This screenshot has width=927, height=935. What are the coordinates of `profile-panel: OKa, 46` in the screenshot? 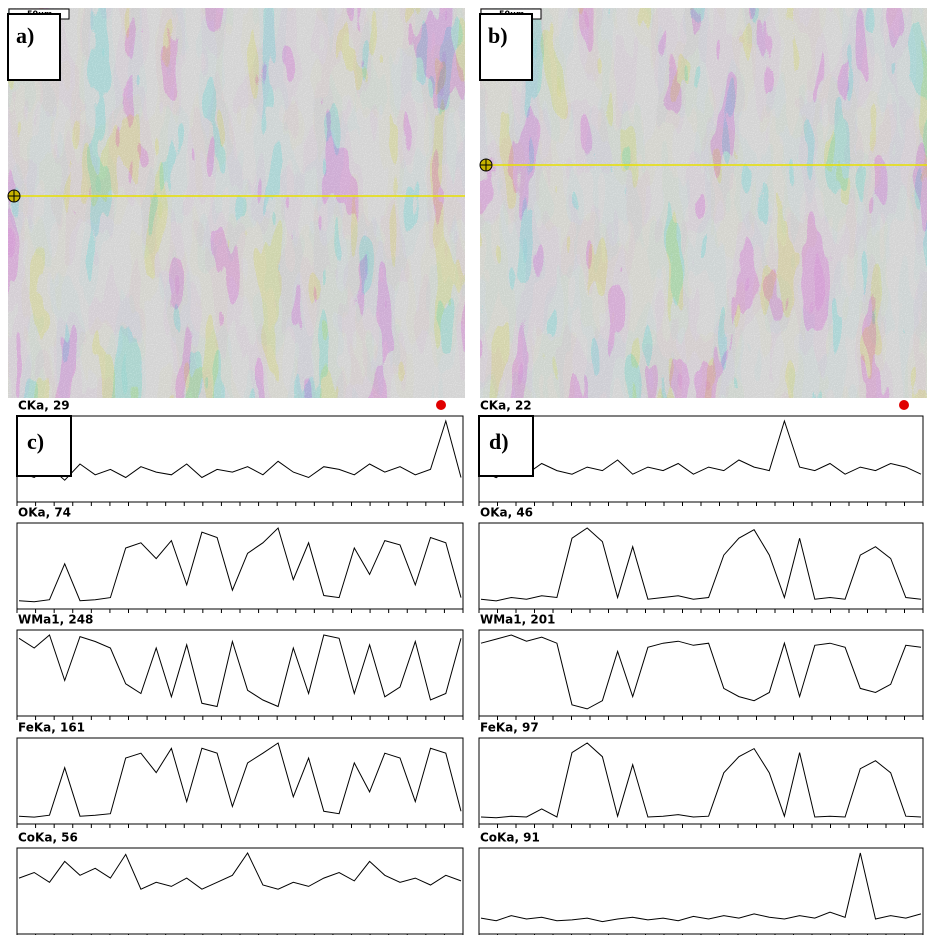 It's located at (701, 559).